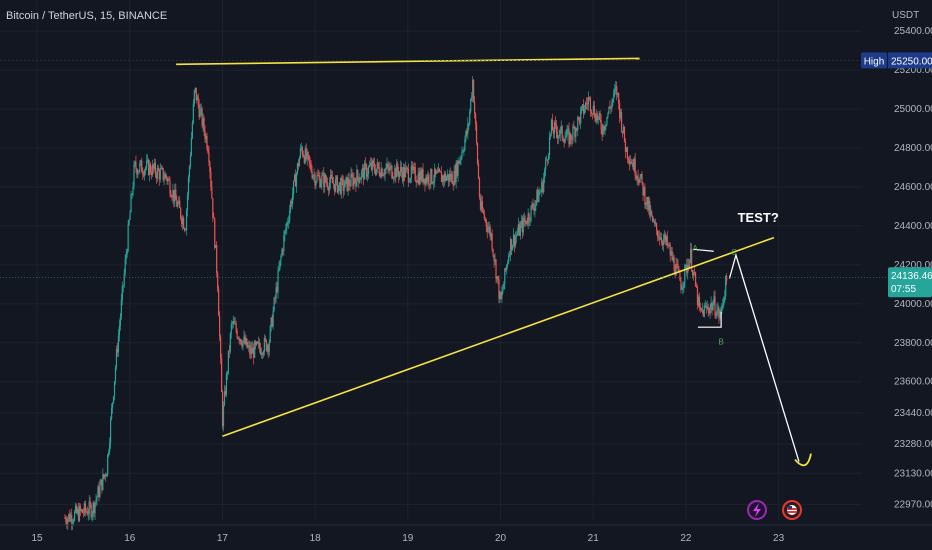  I want to click on wave-b-line, so click(709, 319).